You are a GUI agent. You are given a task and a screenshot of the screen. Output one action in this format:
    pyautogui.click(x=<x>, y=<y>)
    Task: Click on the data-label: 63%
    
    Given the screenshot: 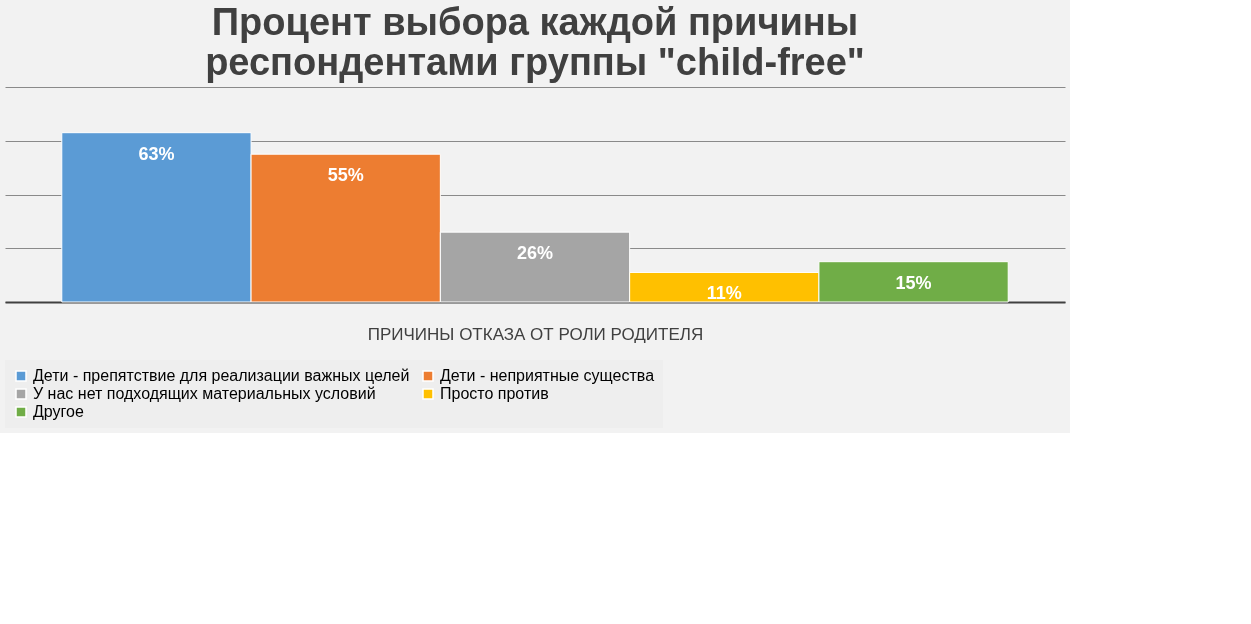 What is the action you would take?
    pyautogui.click(x=156, y=153)
    